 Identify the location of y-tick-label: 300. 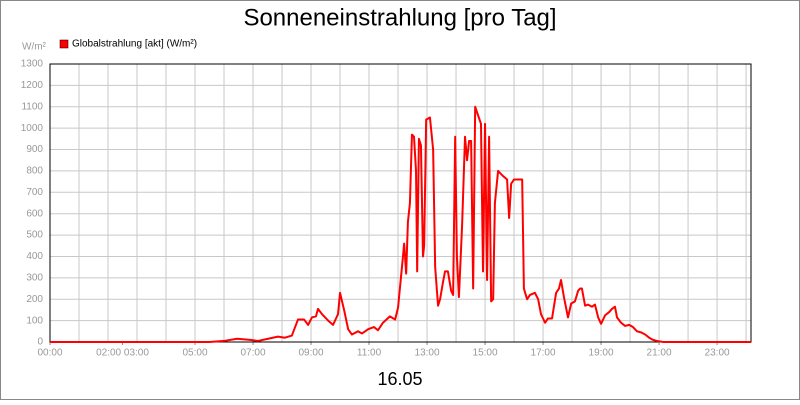
(34, 277).